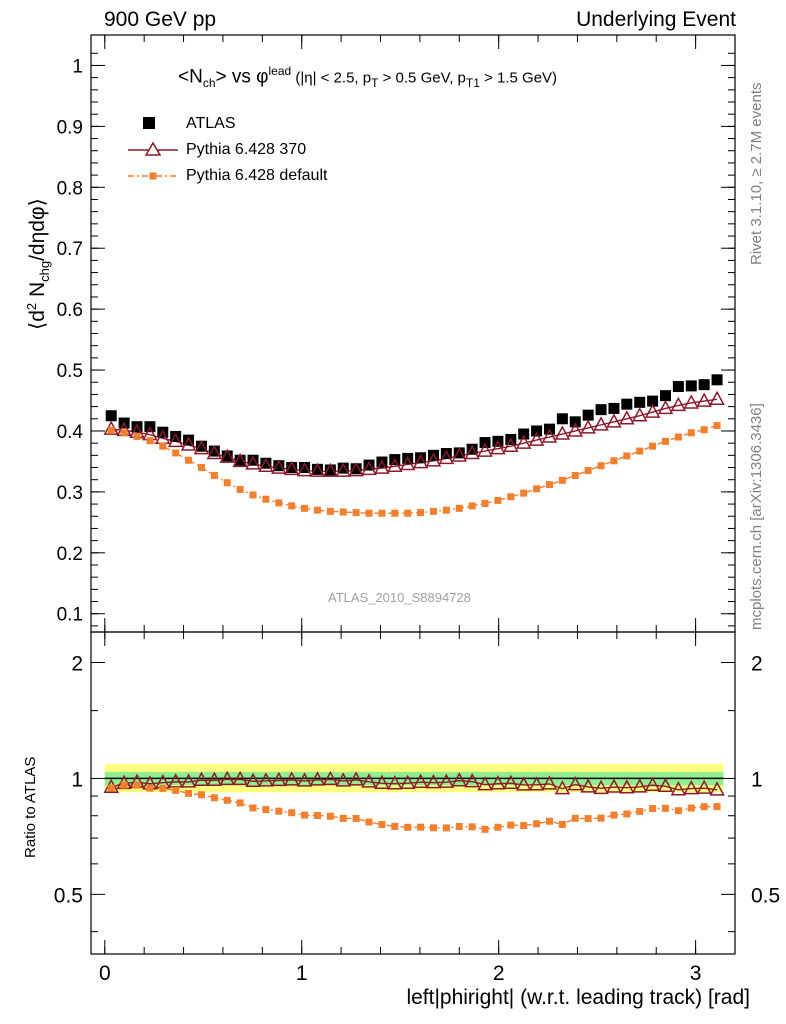 This screenshot has height=1024, width=786. What do you see at coordinates (246, 149) in the screenshot?
I see `legend-label-pythia370: Pythia 6.428 370` at bounding box center [246, 149].